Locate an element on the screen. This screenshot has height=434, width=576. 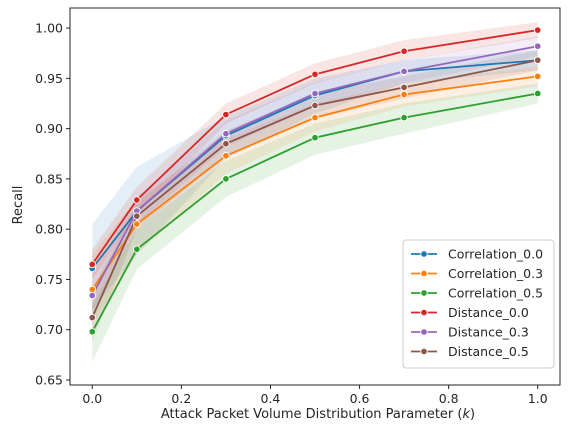
legend-entry-label: Distance_0.3 is located at coordinates (488, 332).